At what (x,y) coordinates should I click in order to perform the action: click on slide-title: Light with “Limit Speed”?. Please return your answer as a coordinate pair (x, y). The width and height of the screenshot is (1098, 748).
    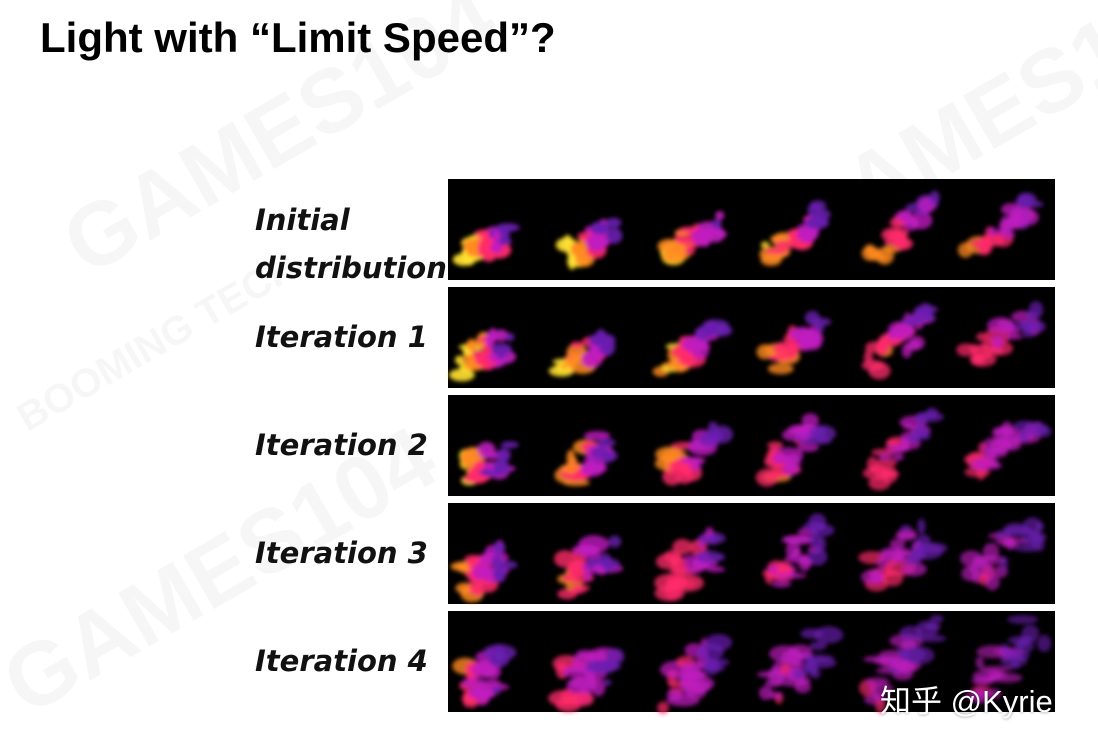
    Looking at the image, I should click on (298, 37).